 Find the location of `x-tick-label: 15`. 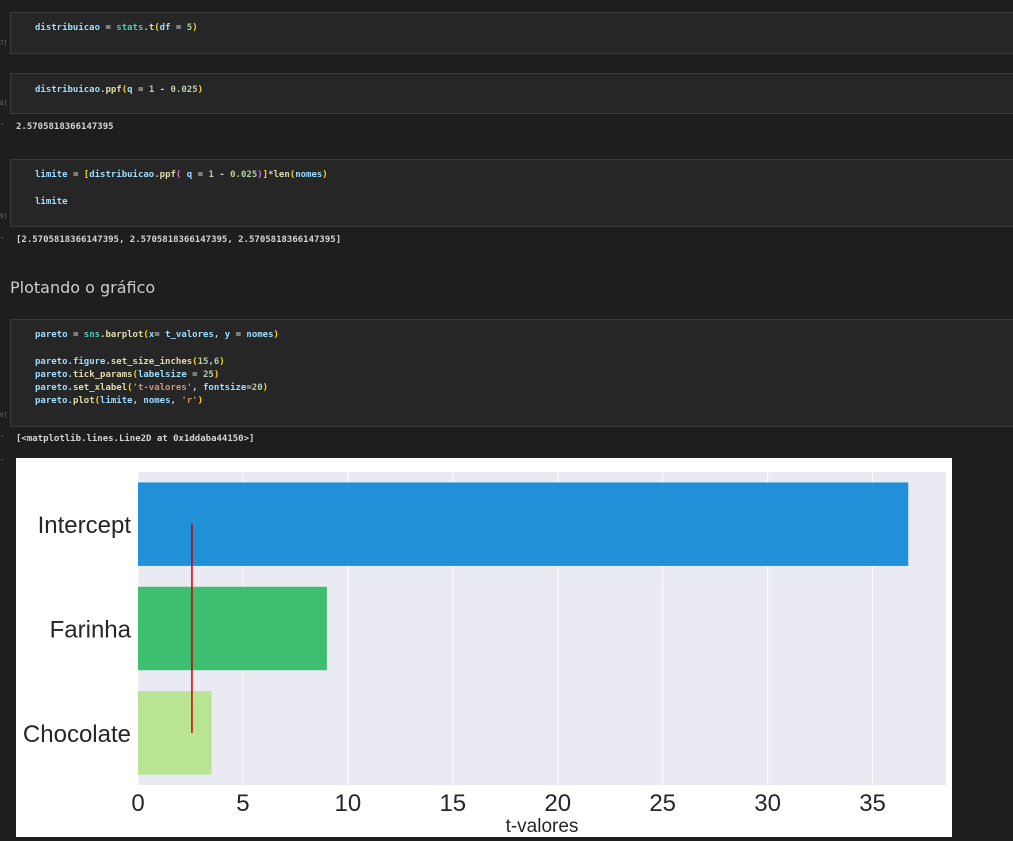

x-tick-label: 15 is located at coordinates (452, 803).